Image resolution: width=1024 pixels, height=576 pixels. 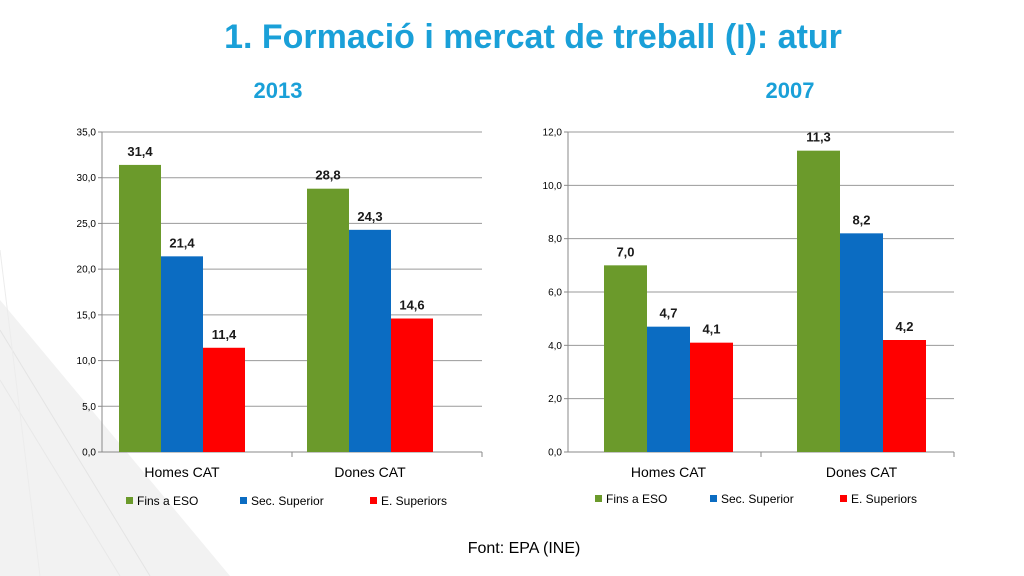 What do you see at coordinates (140, 151) in the screenshot?
I see `data-label: 31,4` at bounding box center [140, 151].